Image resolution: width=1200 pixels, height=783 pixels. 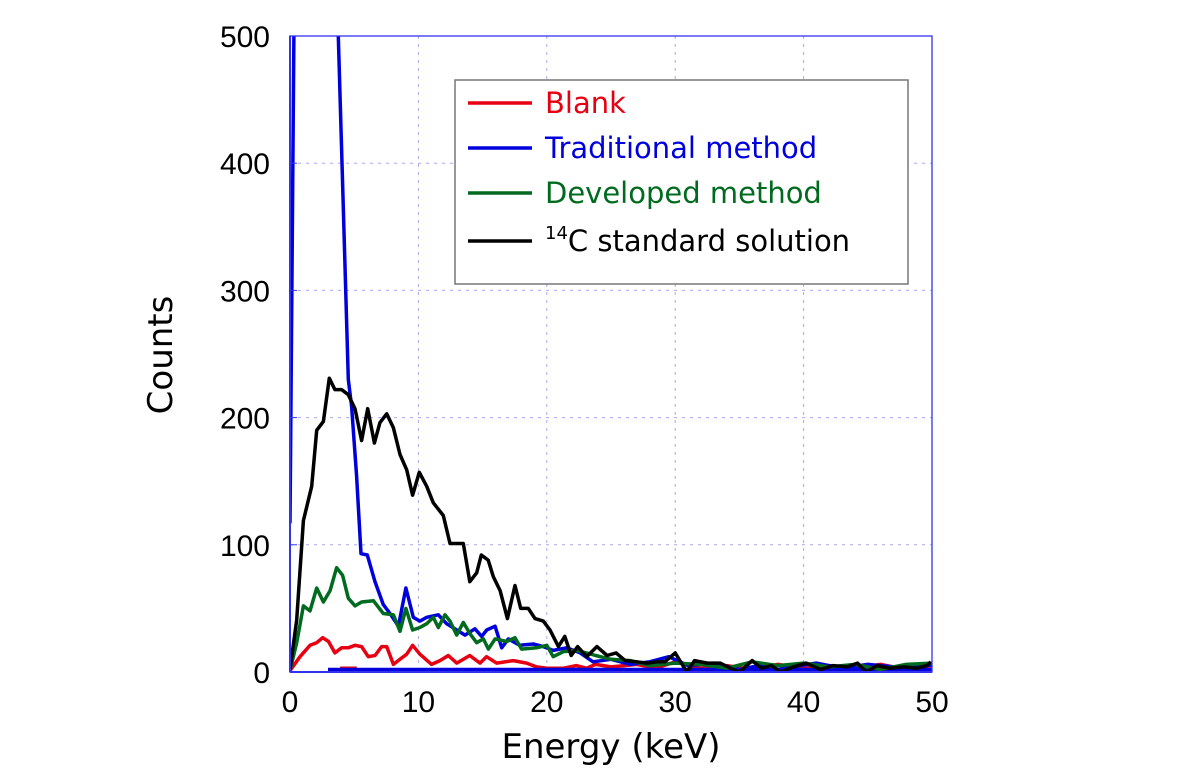 I want to click on legend-item: Blank, so click(x=547, y=103).